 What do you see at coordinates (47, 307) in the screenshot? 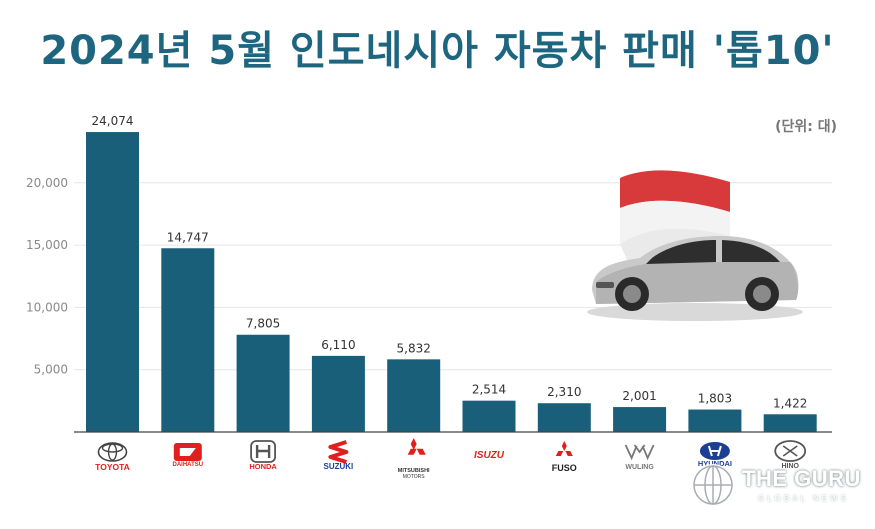
I see `y-tick-label: 10,000` at bounding box center [47, 307].